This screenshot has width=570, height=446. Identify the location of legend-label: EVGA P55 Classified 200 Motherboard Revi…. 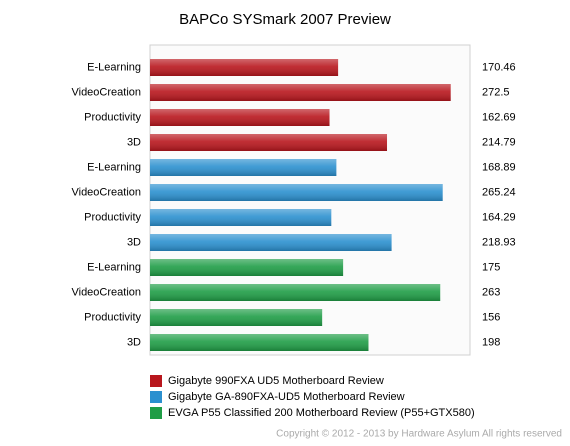
(321, 413).